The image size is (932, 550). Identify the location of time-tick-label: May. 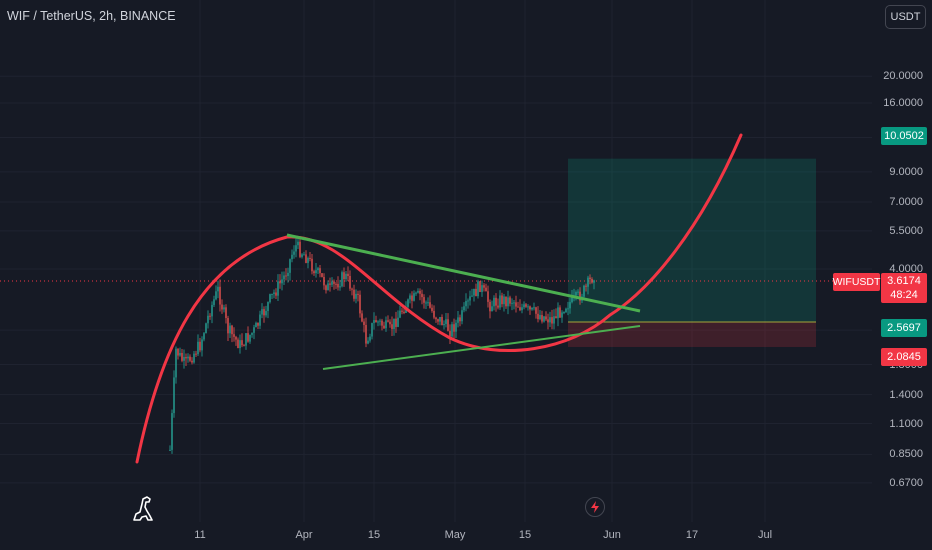
(455, 535).